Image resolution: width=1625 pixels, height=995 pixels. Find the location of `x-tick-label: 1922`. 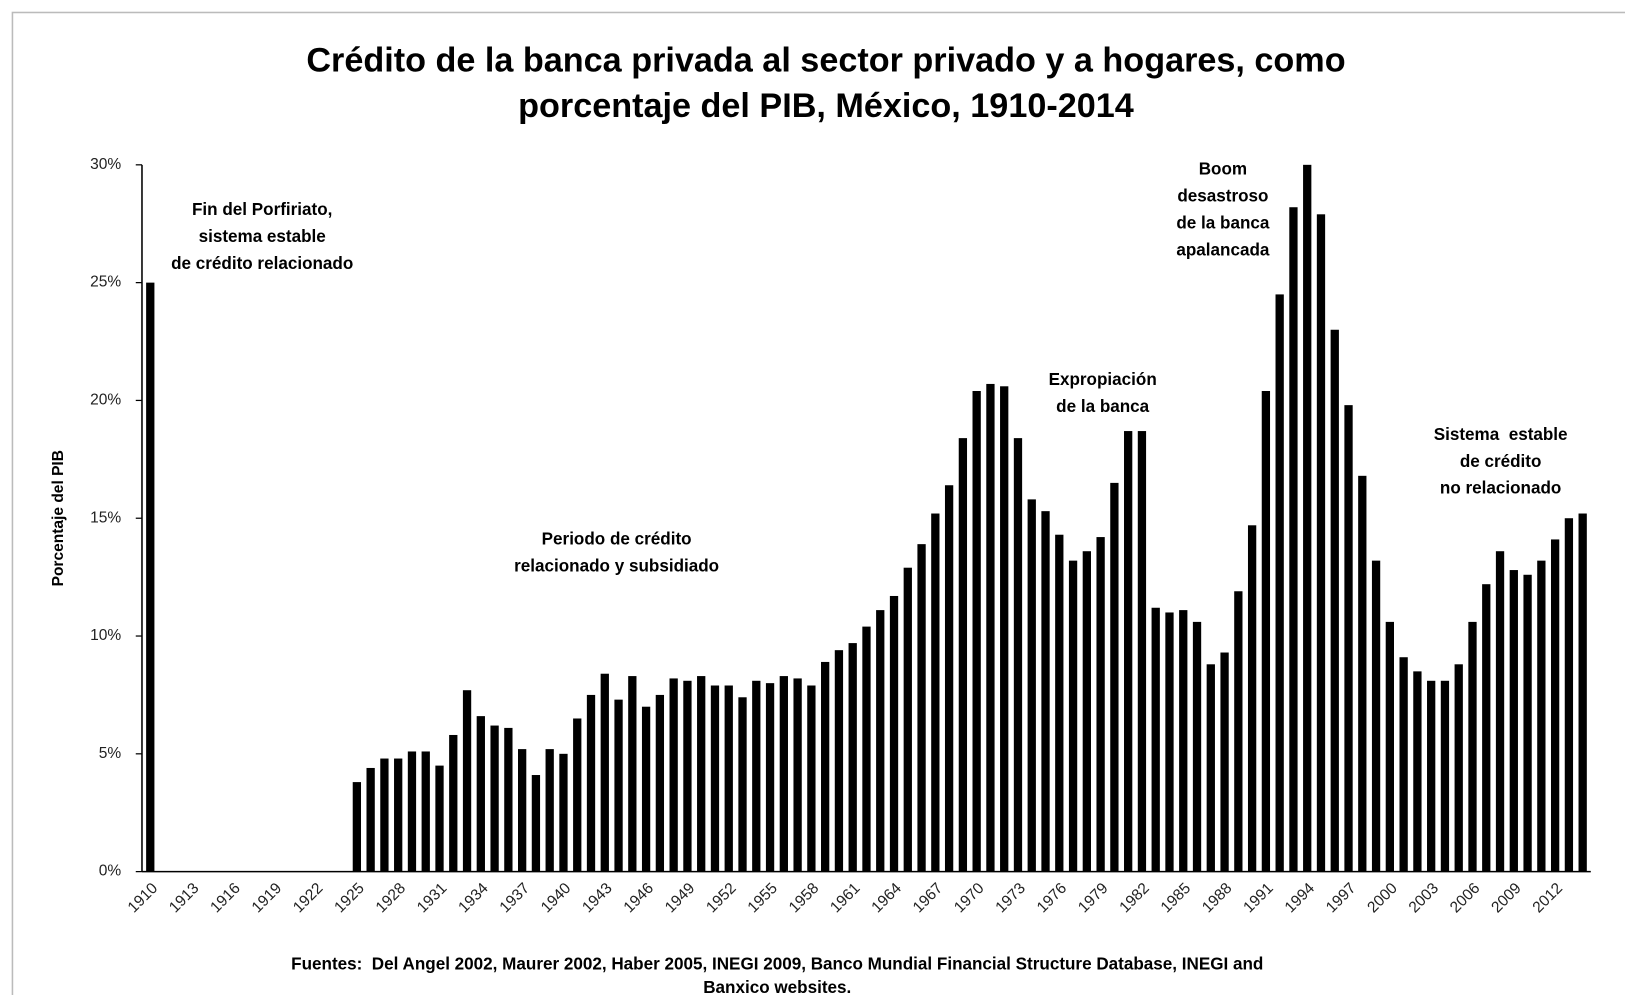

x-tick-label: 1922 is located at coordinates (308, 898).